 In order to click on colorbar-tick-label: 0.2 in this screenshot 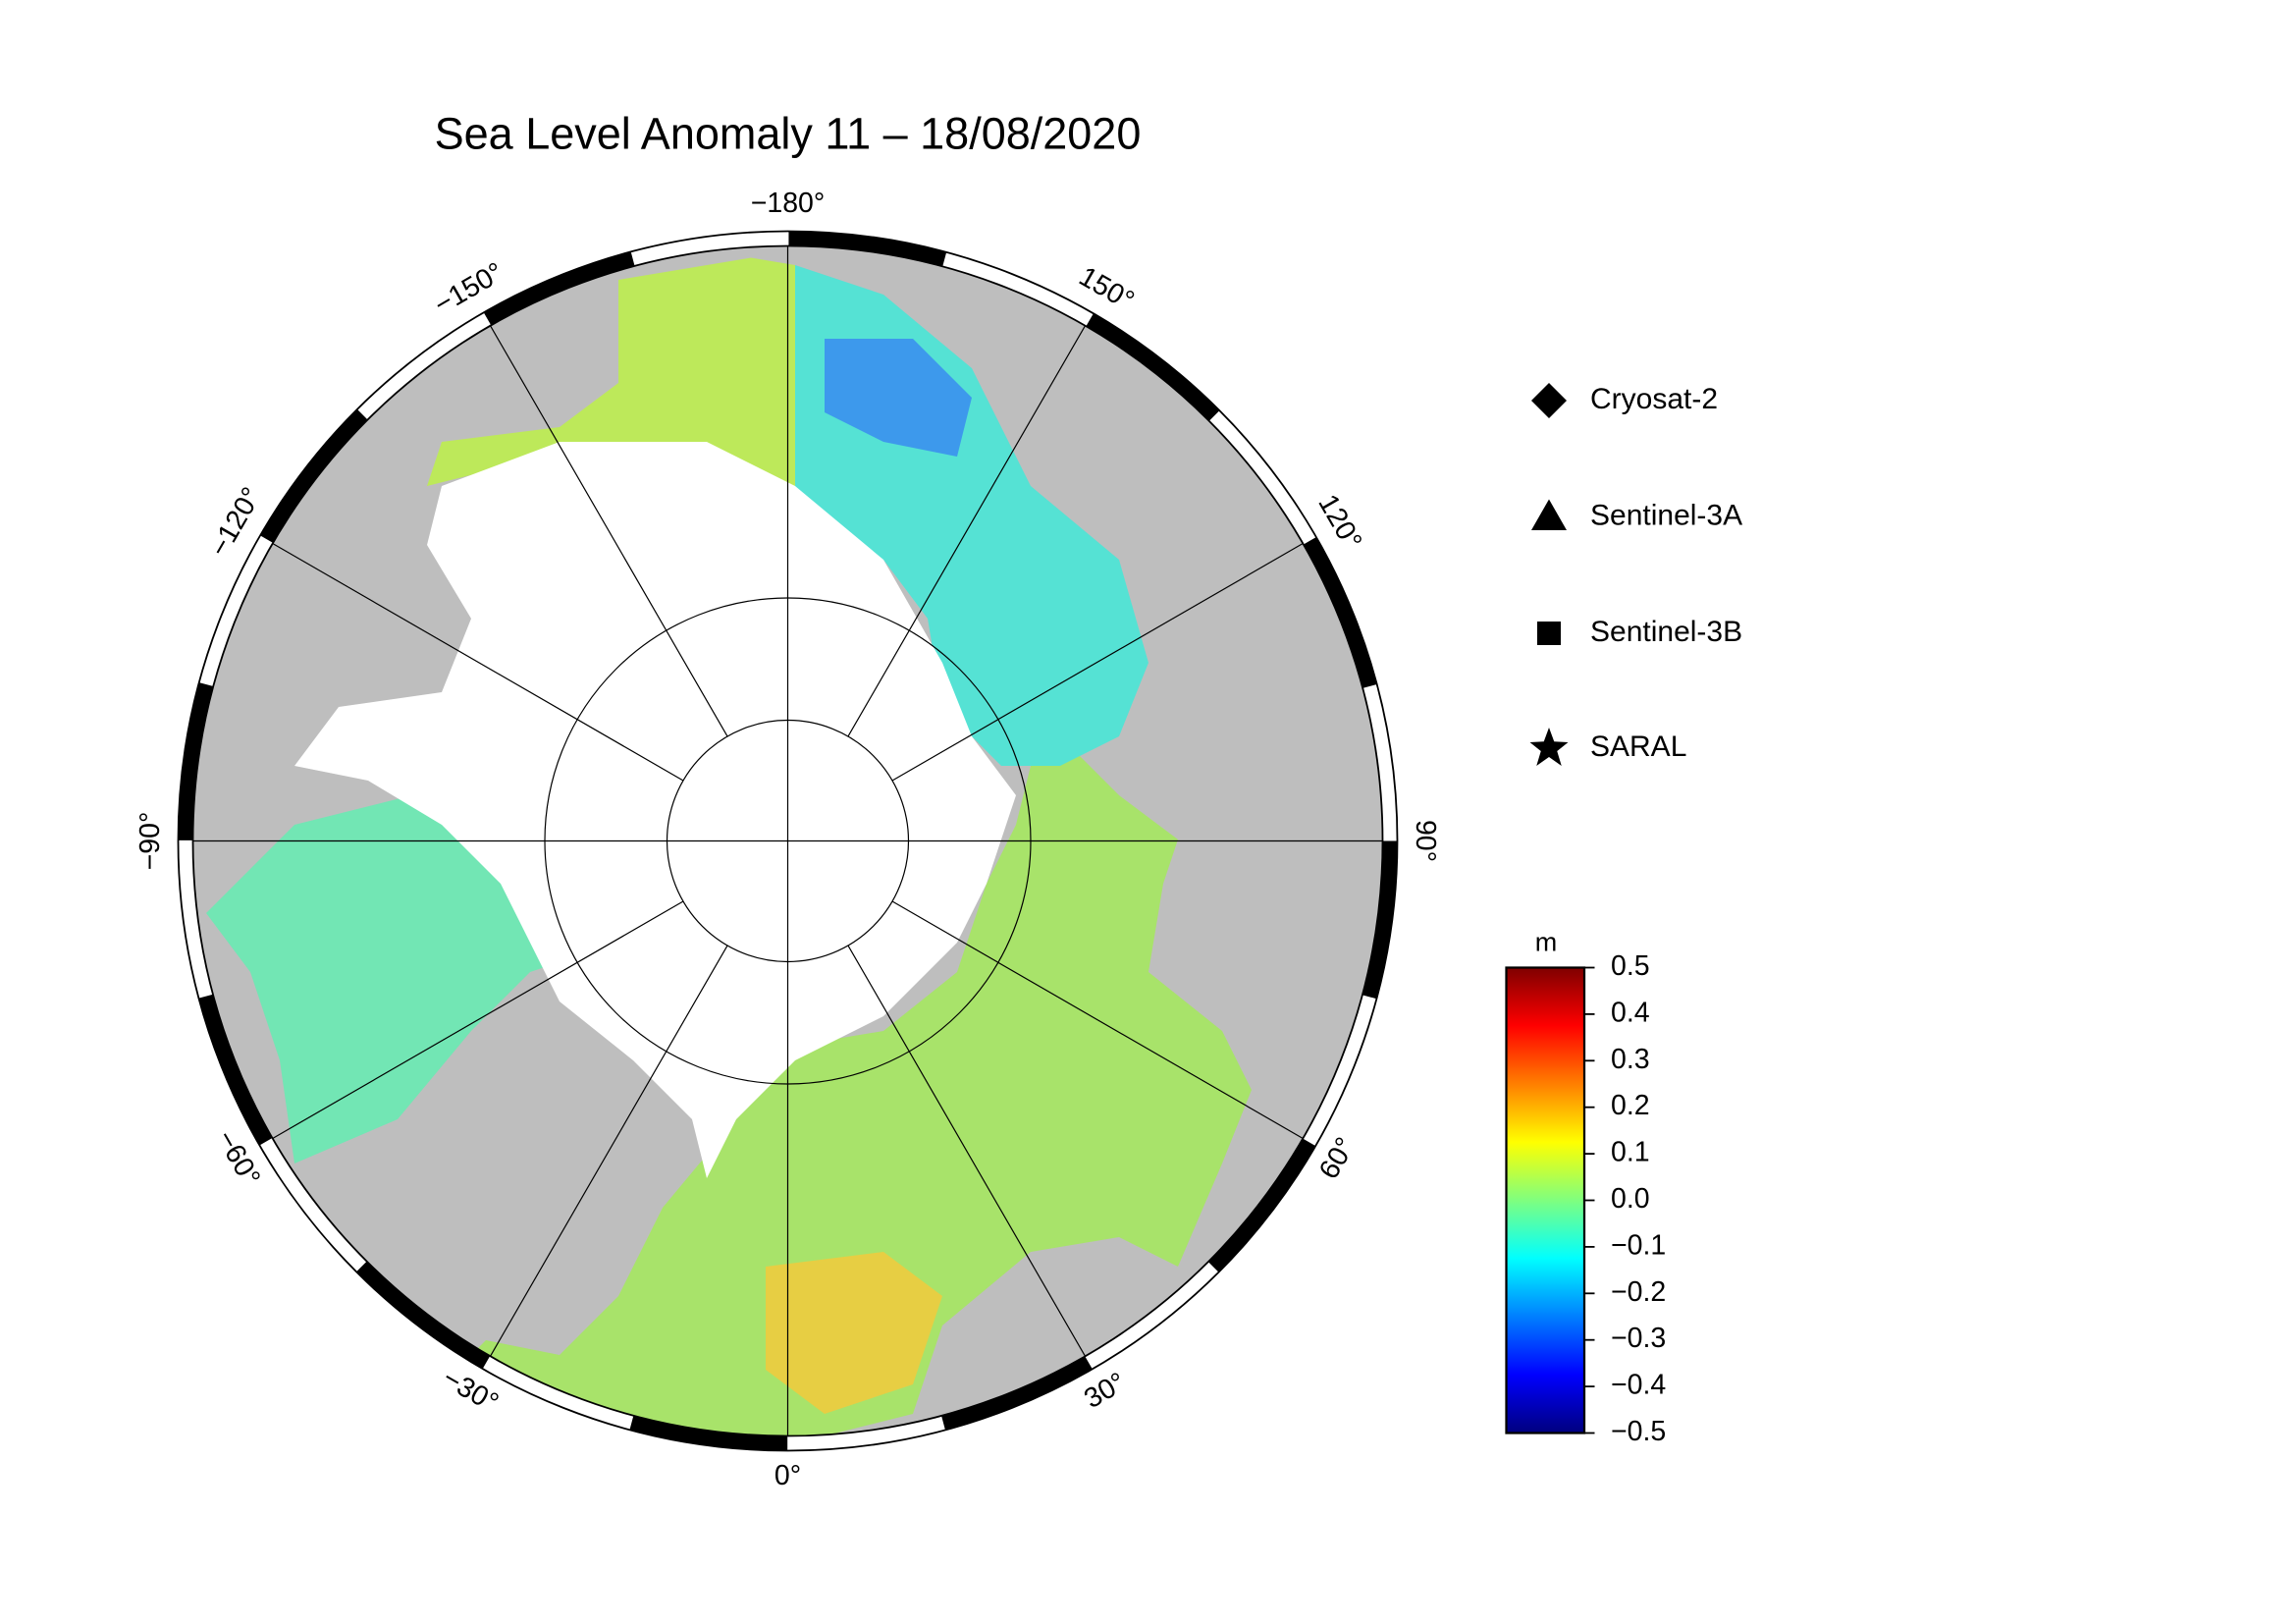, I will do `click(1630, 1105)`.